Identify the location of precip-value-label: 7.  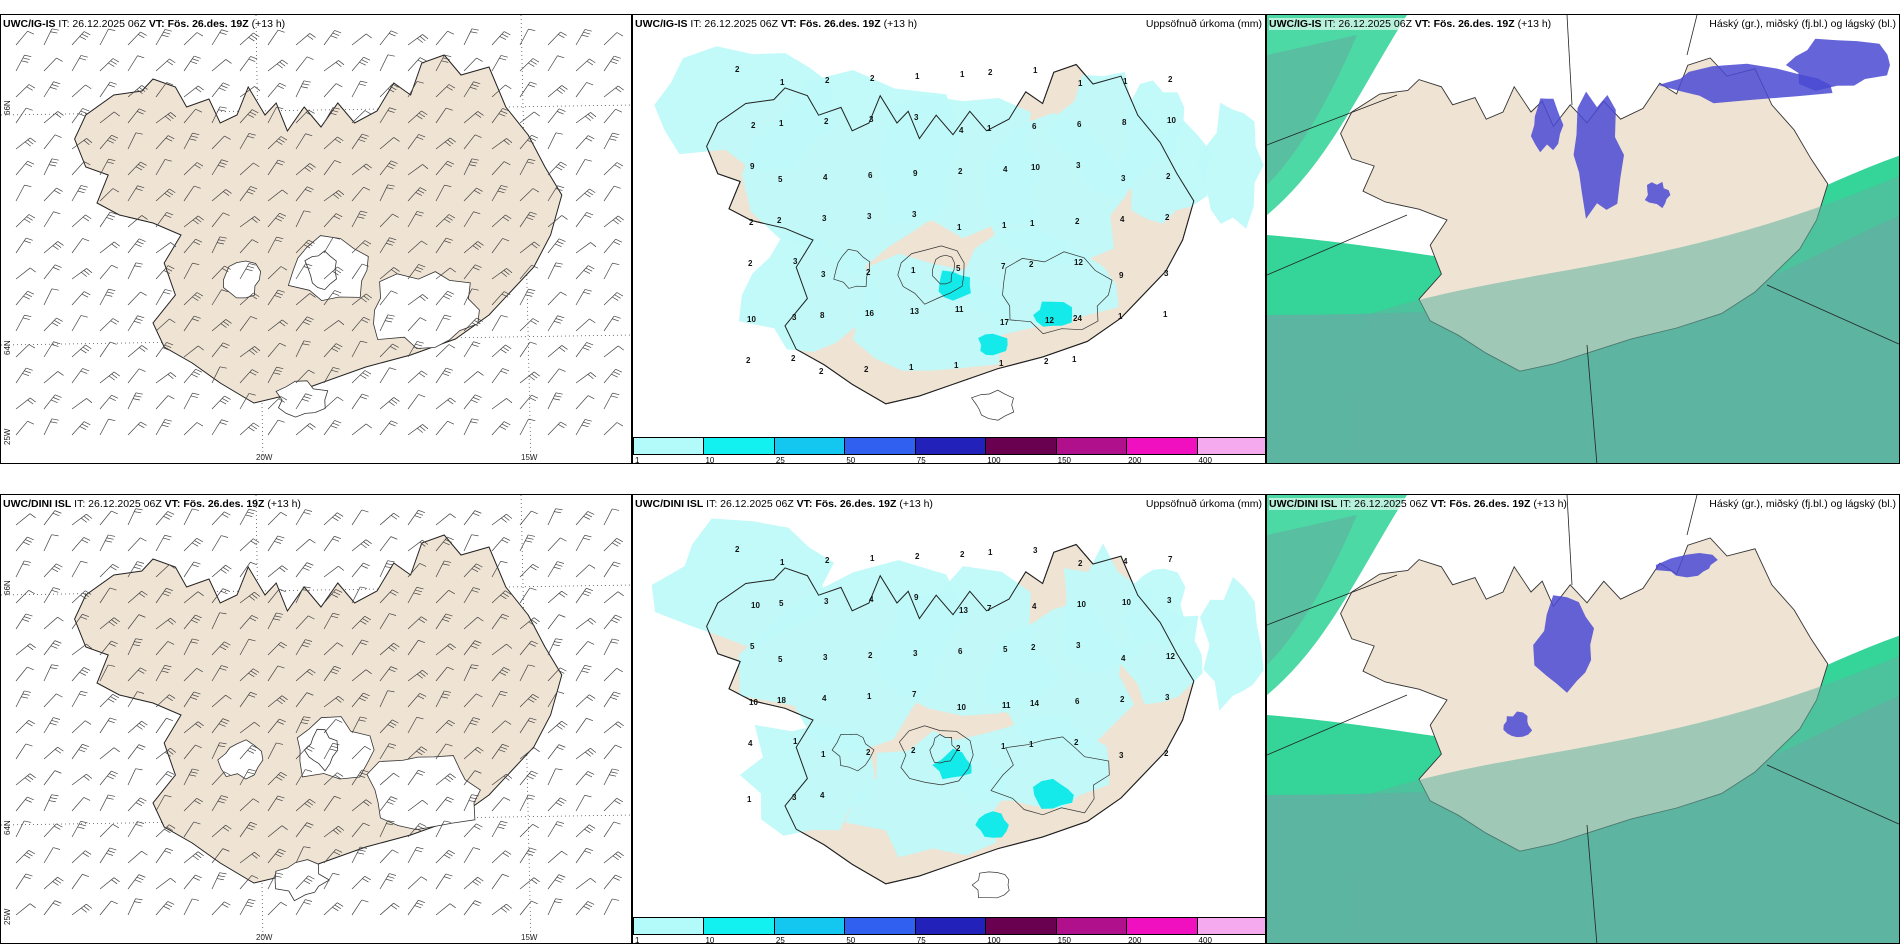
(1170, 559).